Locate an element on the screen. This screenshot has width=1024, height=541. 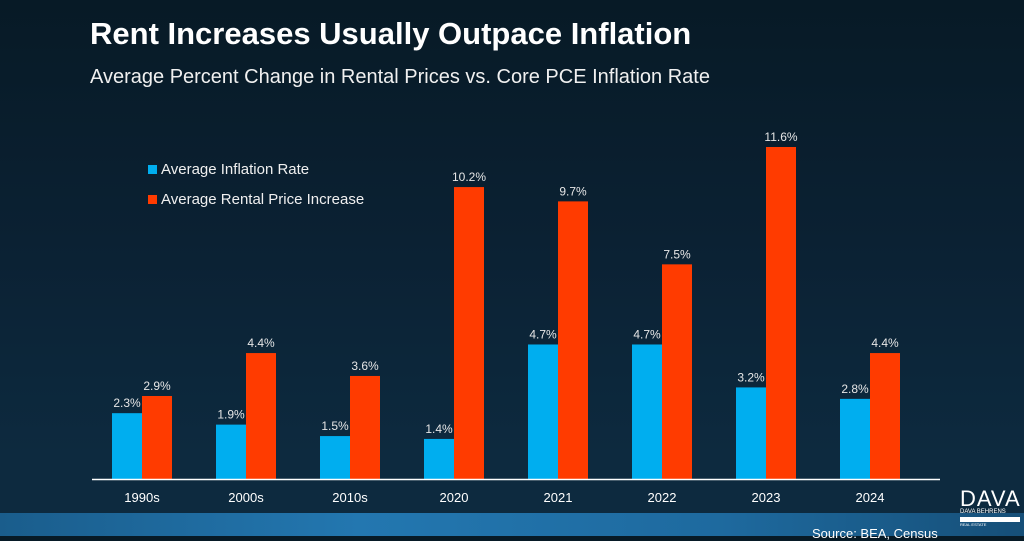
x-tick-label-2020: 2020 is located at coordinates (454, 497).